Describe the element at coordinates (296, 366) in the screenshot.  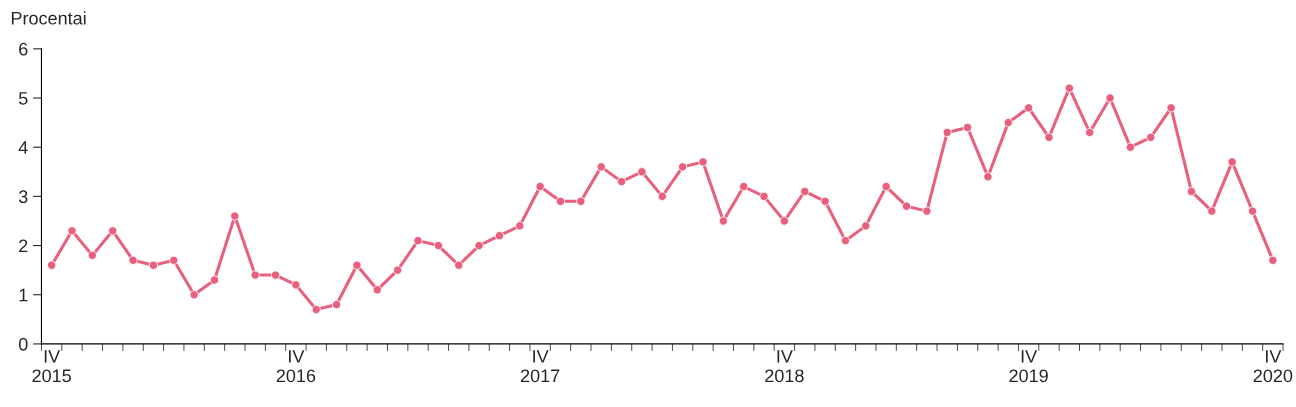
I see `x-tick-label: IV 2016` at that location.